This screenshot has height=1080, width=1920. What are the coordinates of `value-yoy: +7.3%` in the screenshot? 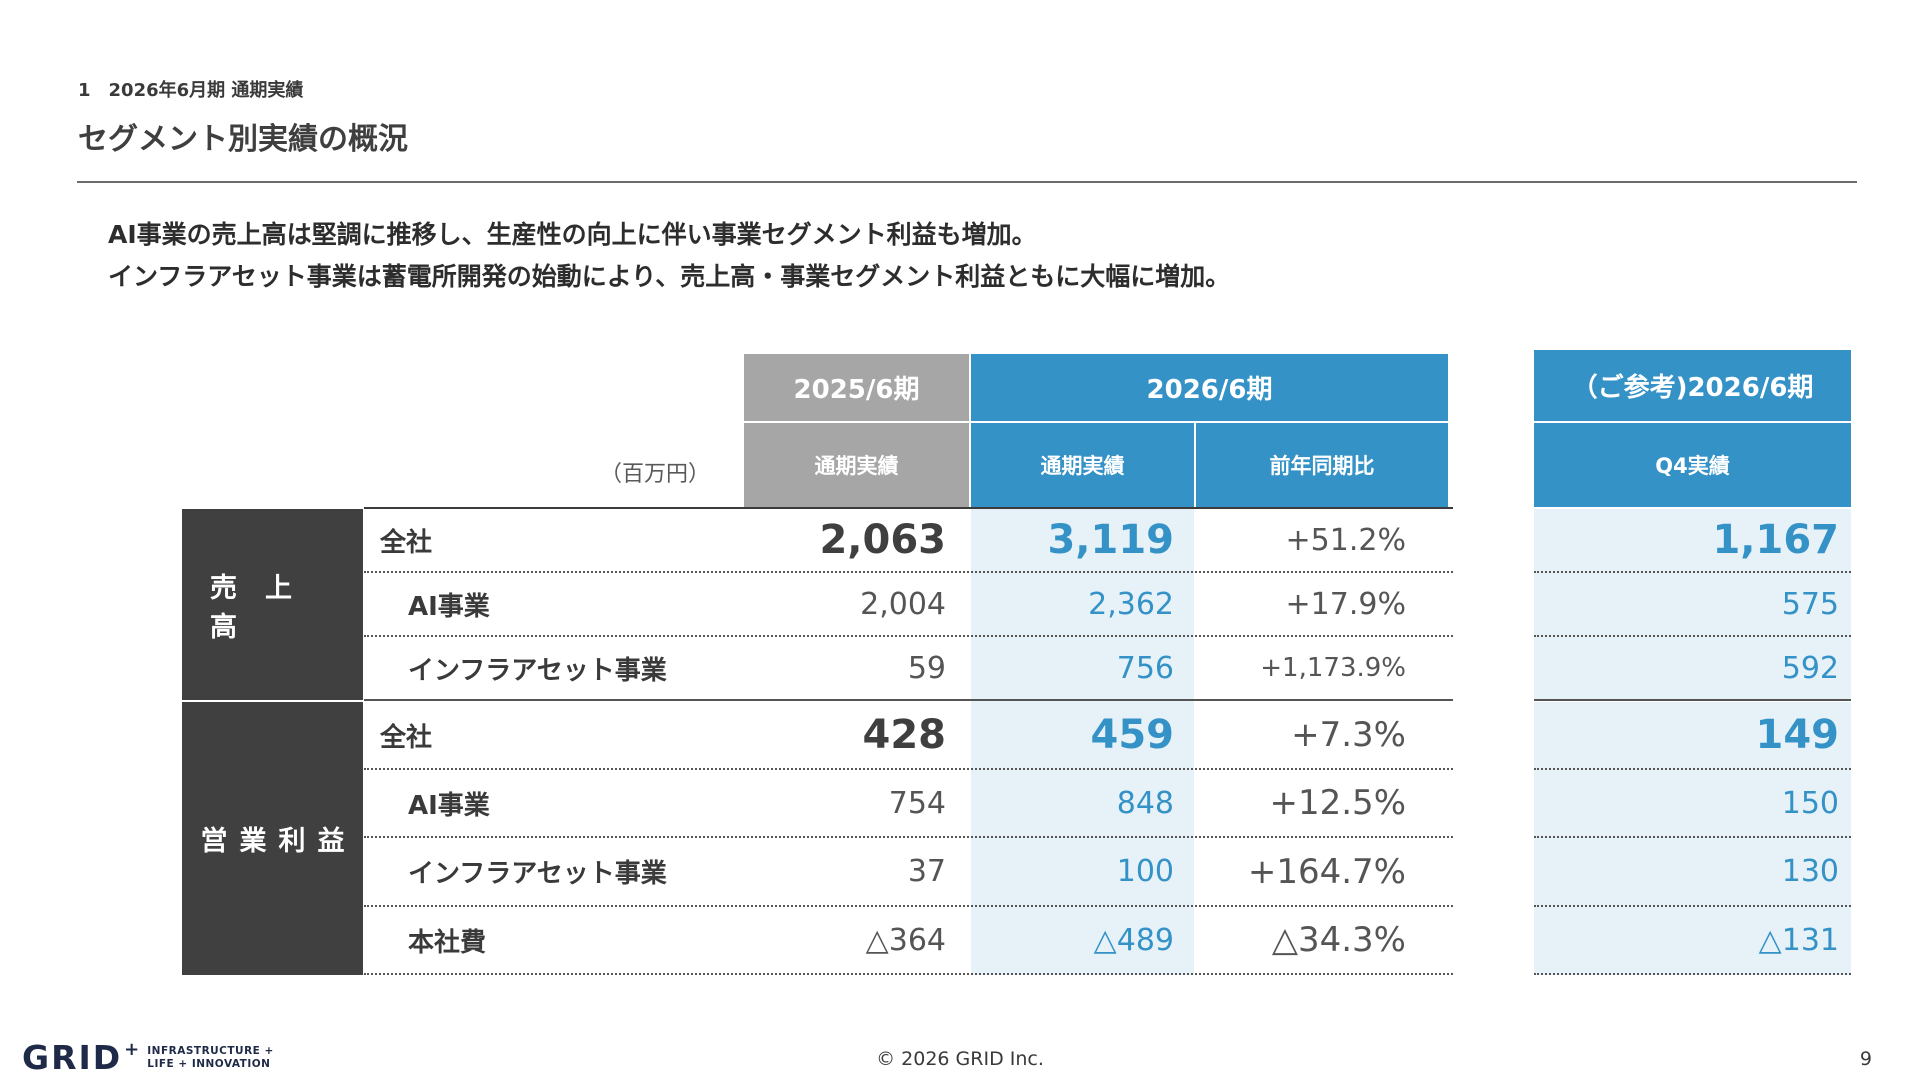 It's located at (1348, 735).